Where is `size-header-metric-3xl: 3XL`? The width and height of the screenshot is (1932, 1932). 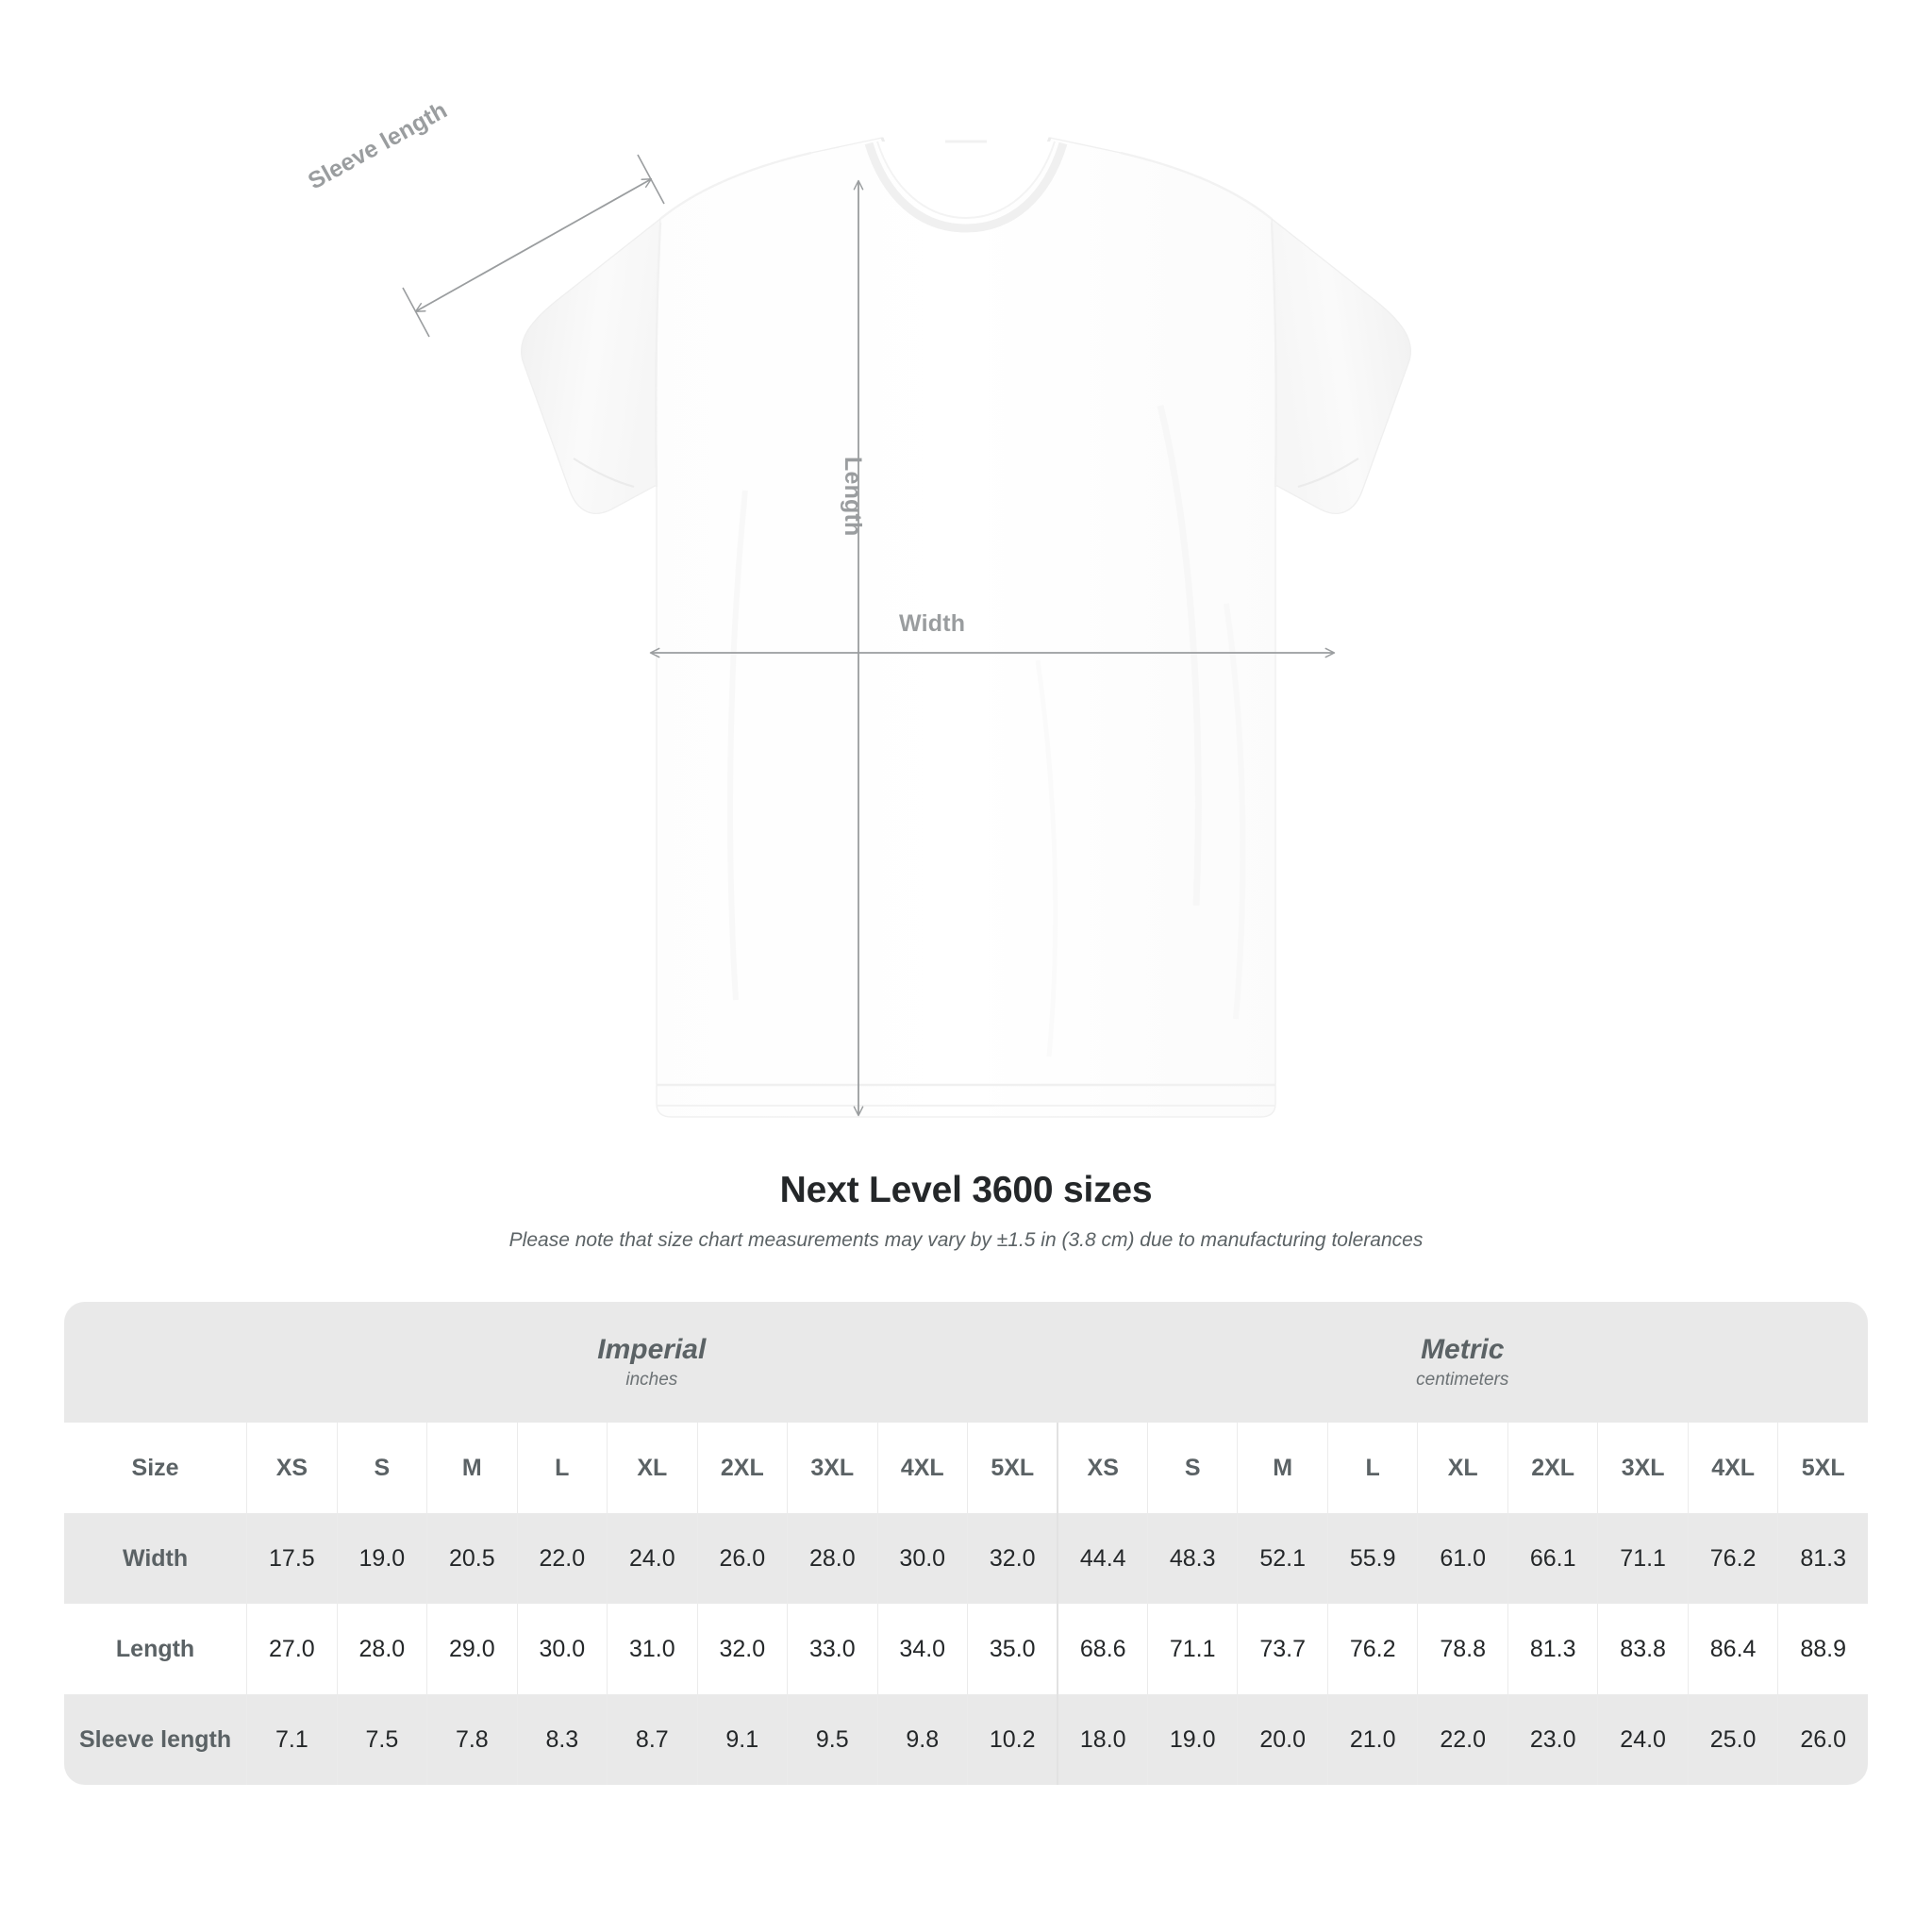
size-header-metric-3xl: 3XL is located at coordinates (1643, 1468).